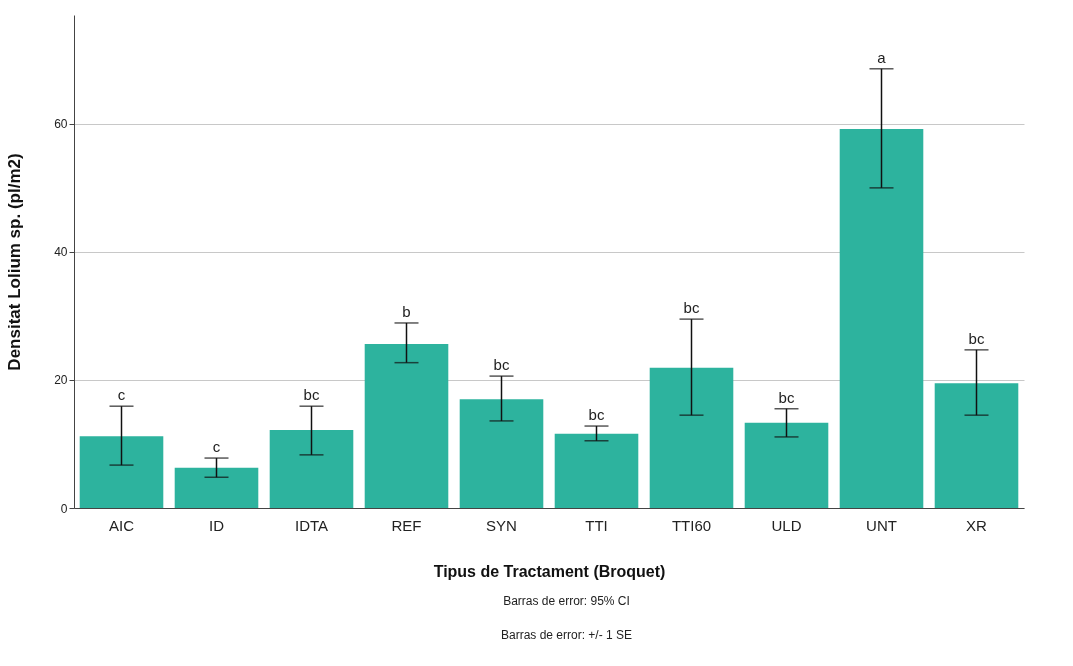 Image resolution: width=1073 pixels, height=666 pixels. Describe the element at coordinates (566, 635) in the screenshot. I see `text: Barras de error: +/- 1 SE` at that location.